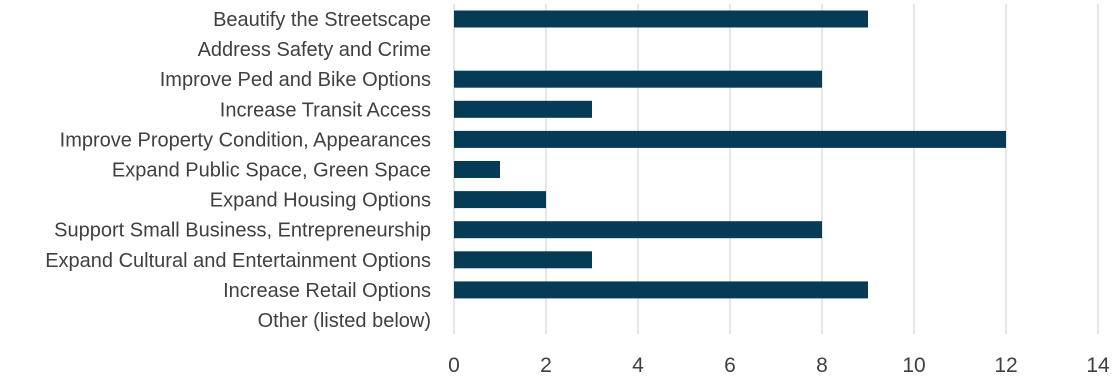  What do you see at coordinates (344, 321) in the screenshot?
I see `category-label: Other (listed below)` at bounding box center [344, 321].